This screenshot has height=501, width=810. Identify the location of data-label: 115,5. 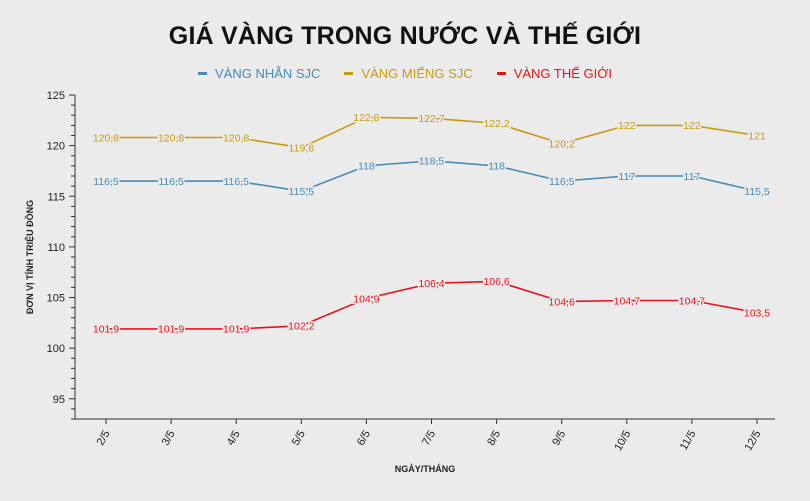
(757, 192).